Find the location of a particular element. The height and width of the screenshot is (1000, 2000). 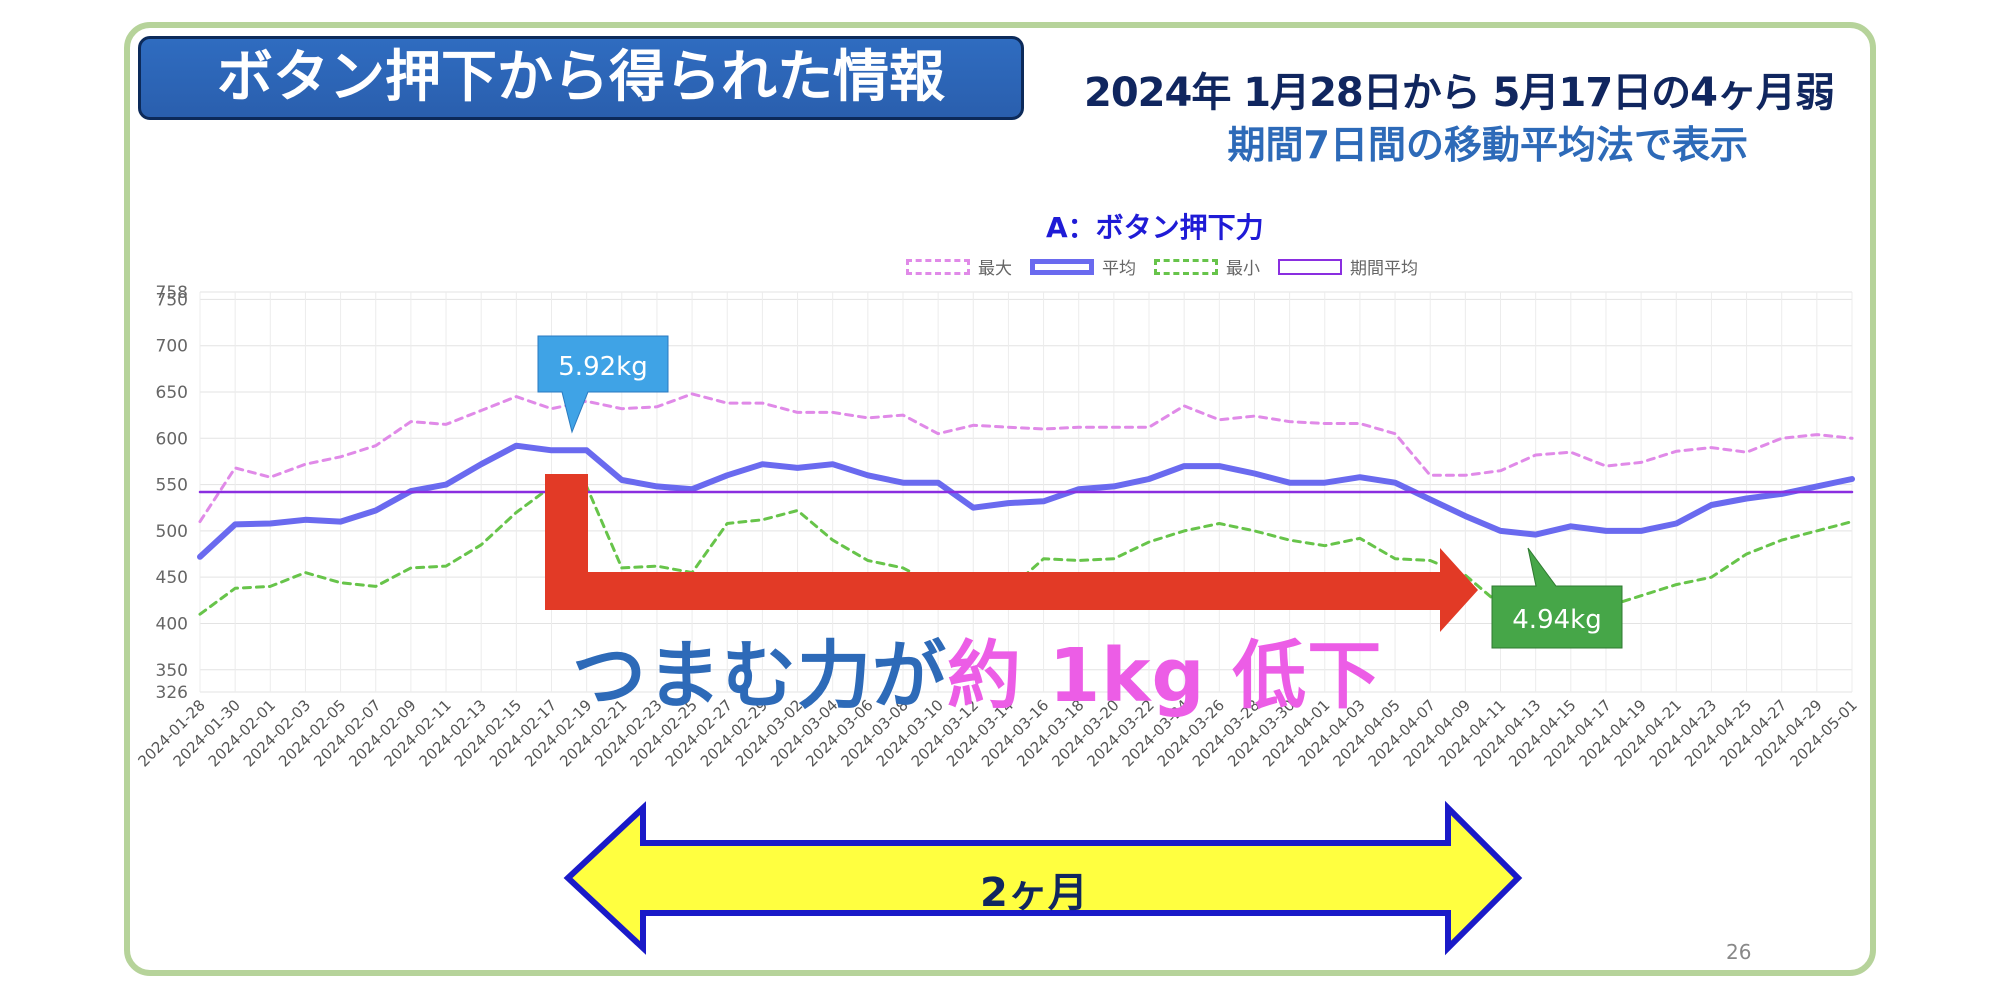

legend-swatch-period-avg is located at coordinates (1310, 266).